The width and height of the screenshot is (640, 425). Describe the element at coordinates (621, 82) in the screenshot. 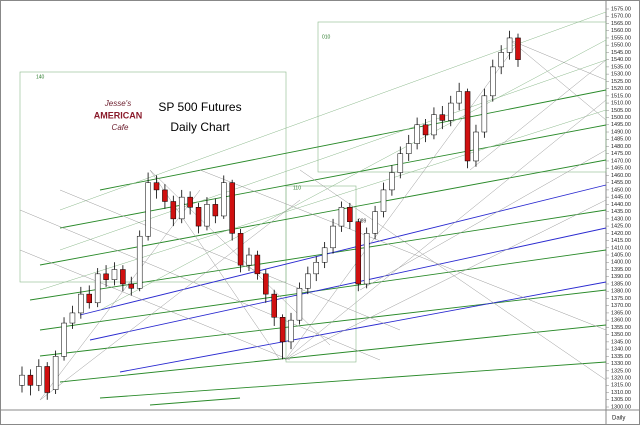

I see `y-tick-label: 1525.00` at that location.